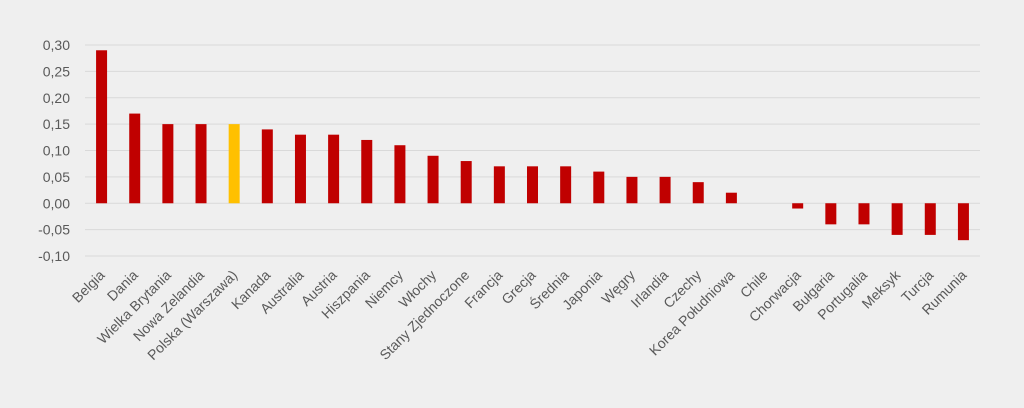 The height and width of the screenshot is (408, 1024). I want to click on y-tick-label: 0,20, so click(56, 98).